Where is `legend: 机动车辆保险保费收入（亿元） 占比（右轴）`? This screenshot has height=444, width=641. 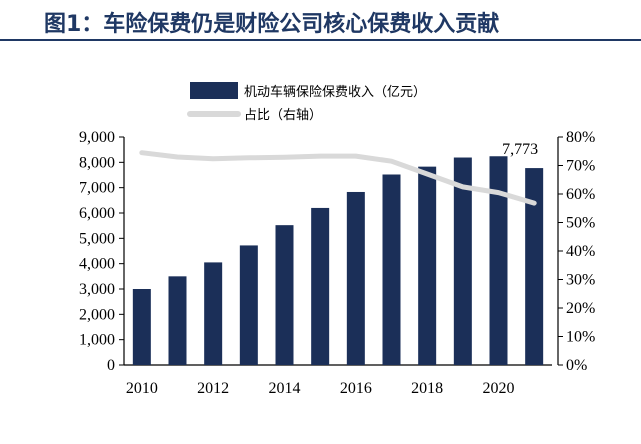 legend: 机动车辆保险保费收入（亿元） 占比（右轴） is located at coordinates (306, 102).